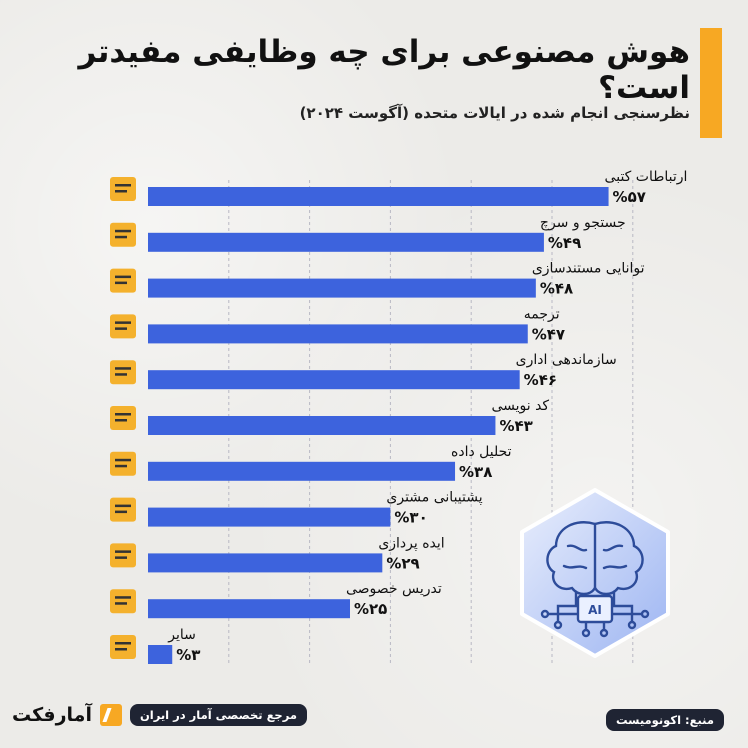 This screenshot has width=748, height=748. What do you see at coordinates (218, 715) in the screenshot?
I see `brand-tagline: مرجع تخصصی آمار در ایران` at bounding box center [218, 715].